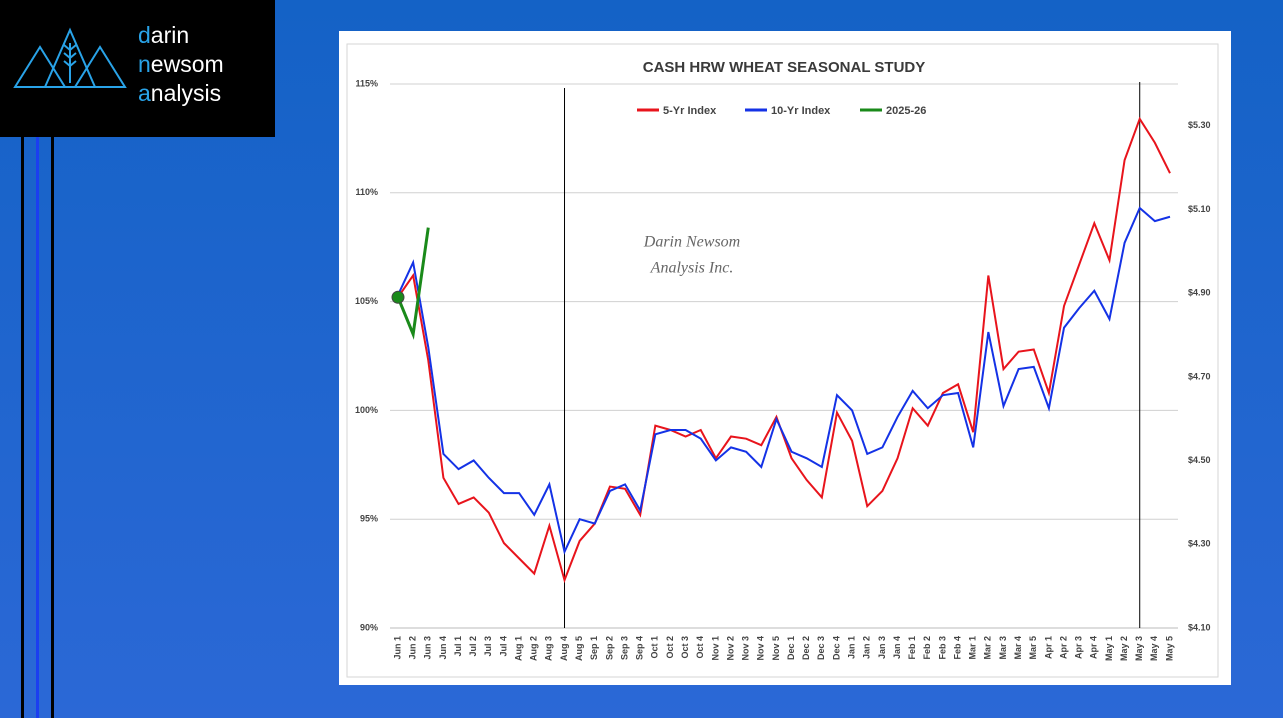 The width and height of the screenshot is (1283, 718). What do you see at coordinates (1199, 460) in the screenshot?
I see `y2-tick-label: $4.50` at bounding box center [1199, 460].